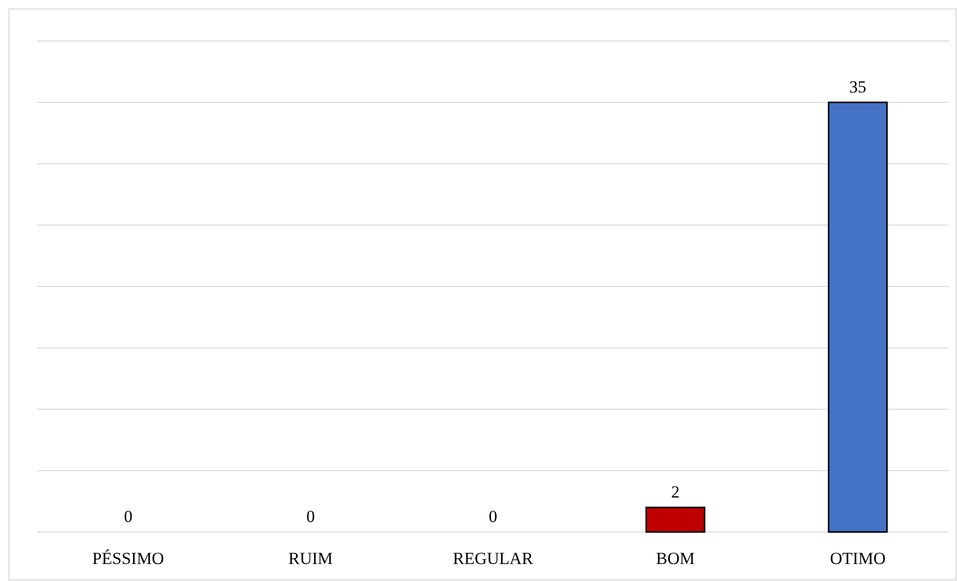 This screenshot has width=957, height=581. Describe the element at coordinates (675, 558) in the screenshot. I see `x-tick-label: BOM` at that location.